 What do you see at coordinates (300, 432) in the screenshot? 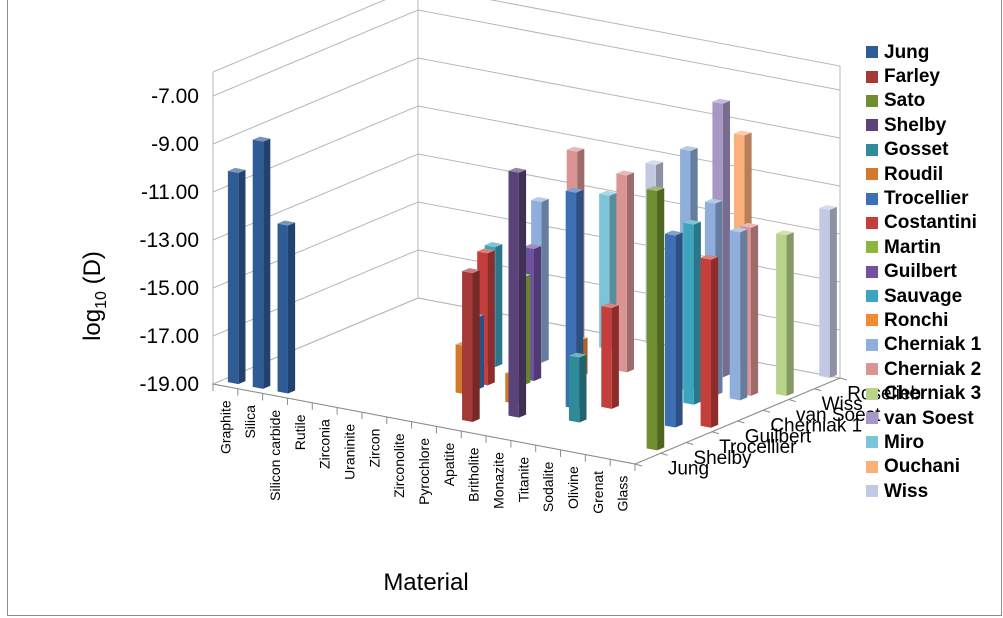
I see `x-tick-label: Rutile` at bounding box center [300, 432].